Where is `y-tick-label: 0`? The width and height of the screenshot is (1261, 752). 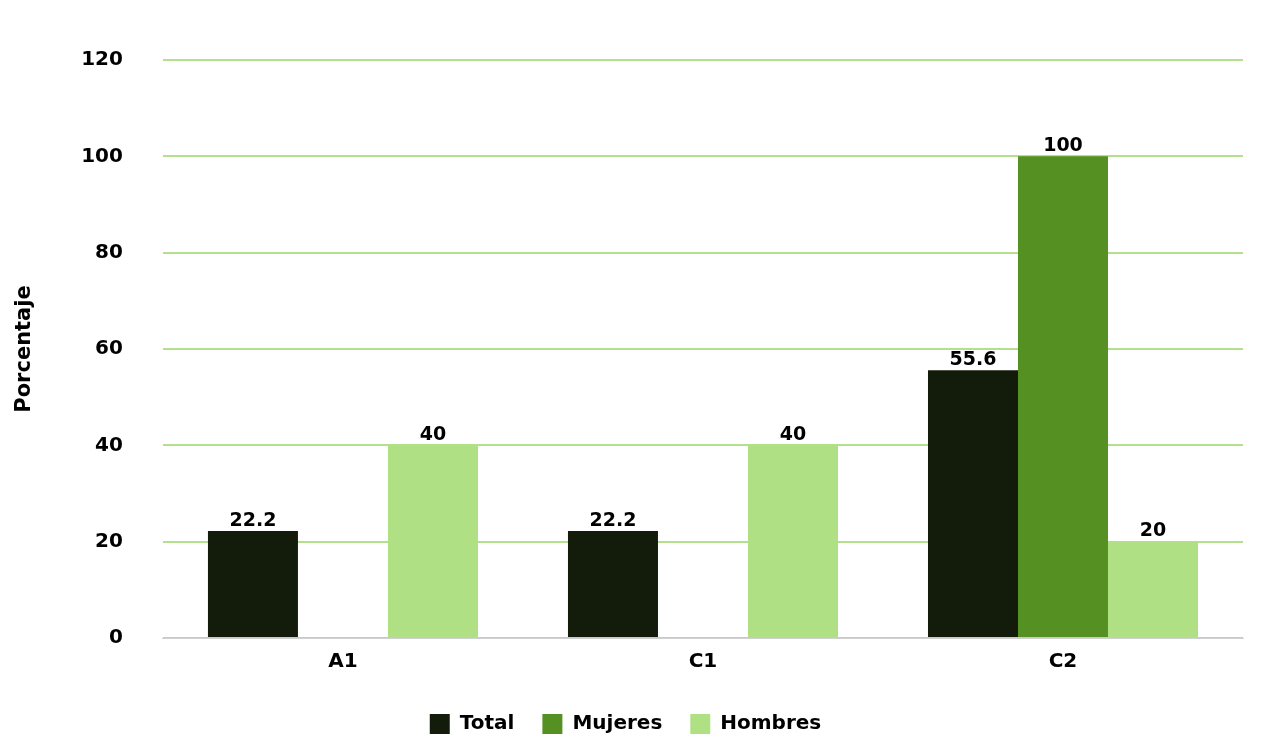
y-tick-label: 0 is located at coordinates (116, 636).